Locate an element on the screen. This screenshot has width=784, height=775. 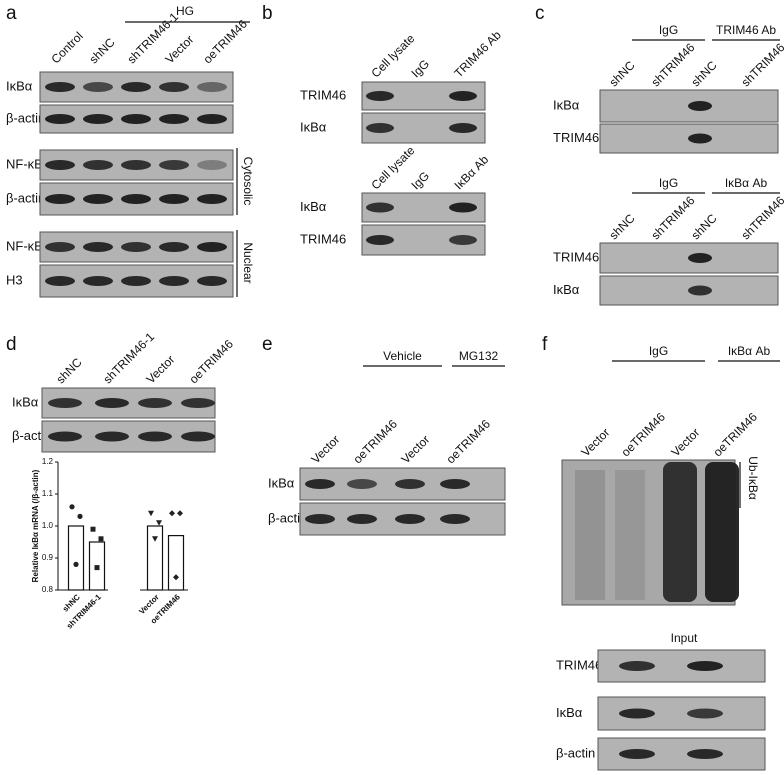
panel-letter: b is located at coordinates (267, 13).